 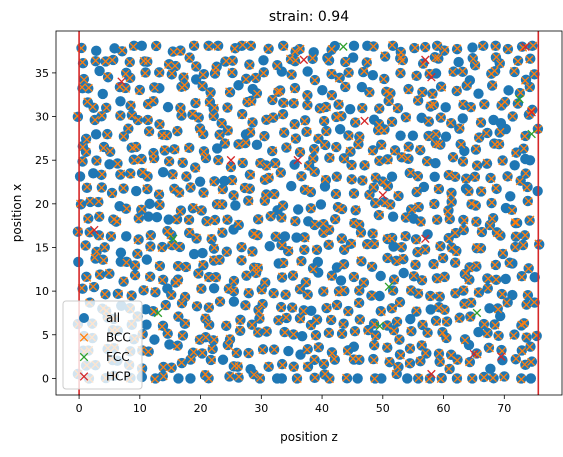 What do you see at coordinates (45, 226) in the screenshot?
I see `y-axis-ticks: 0 5 10 15 20 25 30 35` at bounding box center [45, 226].